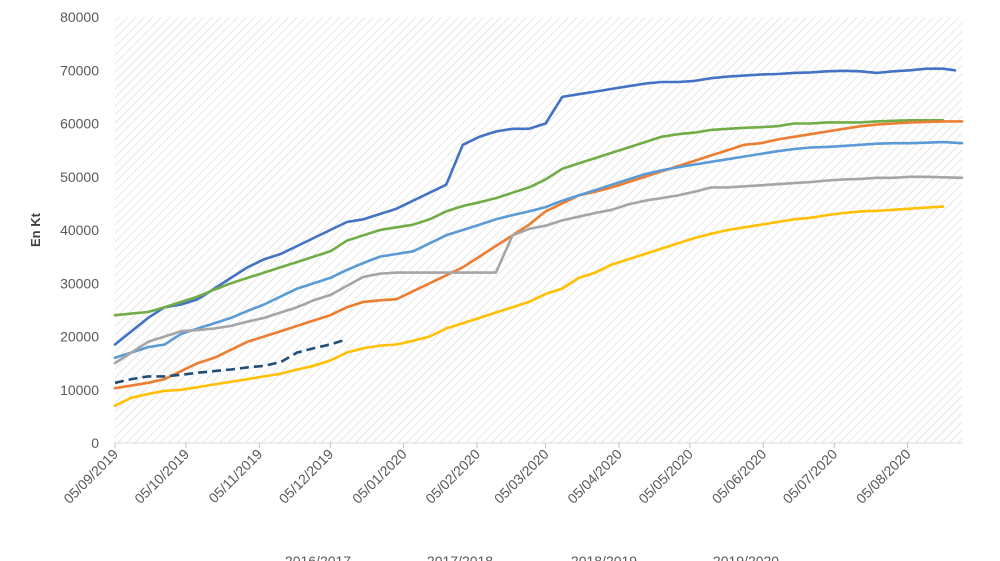  I want to click on y-tick-label: 0, so click(95, 443).